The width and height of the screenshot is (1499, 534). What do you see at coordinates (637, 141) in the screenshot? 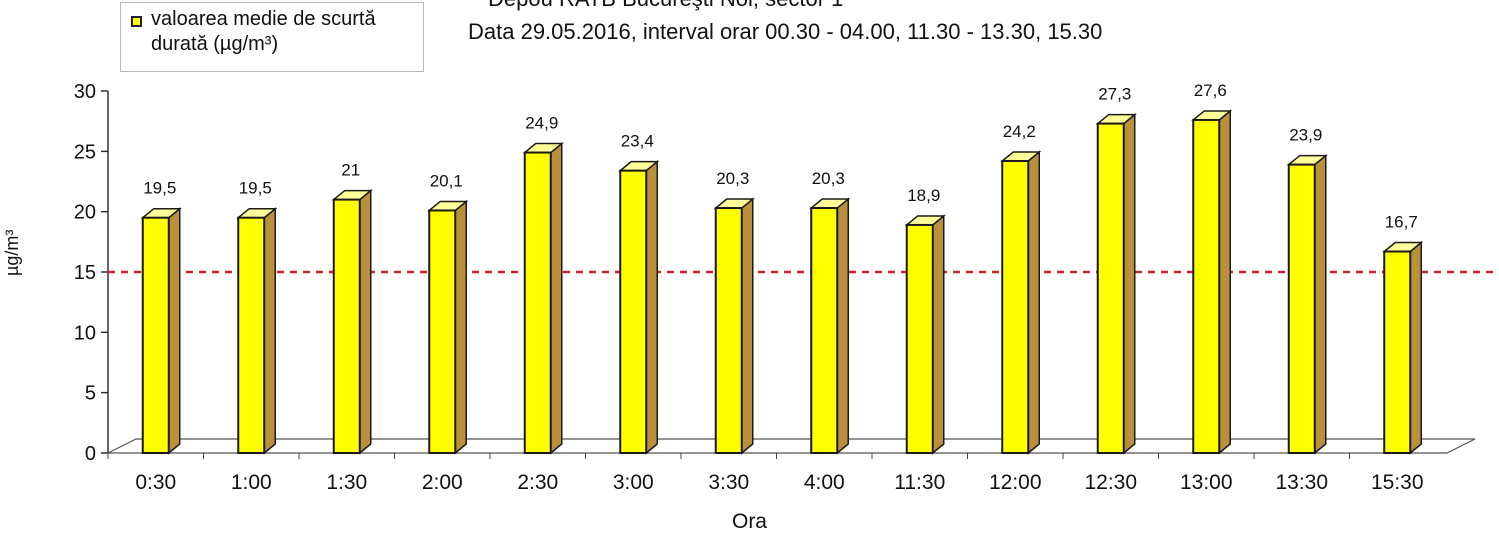
I see `data-label: 23,4` at bounding box center [637, 141].